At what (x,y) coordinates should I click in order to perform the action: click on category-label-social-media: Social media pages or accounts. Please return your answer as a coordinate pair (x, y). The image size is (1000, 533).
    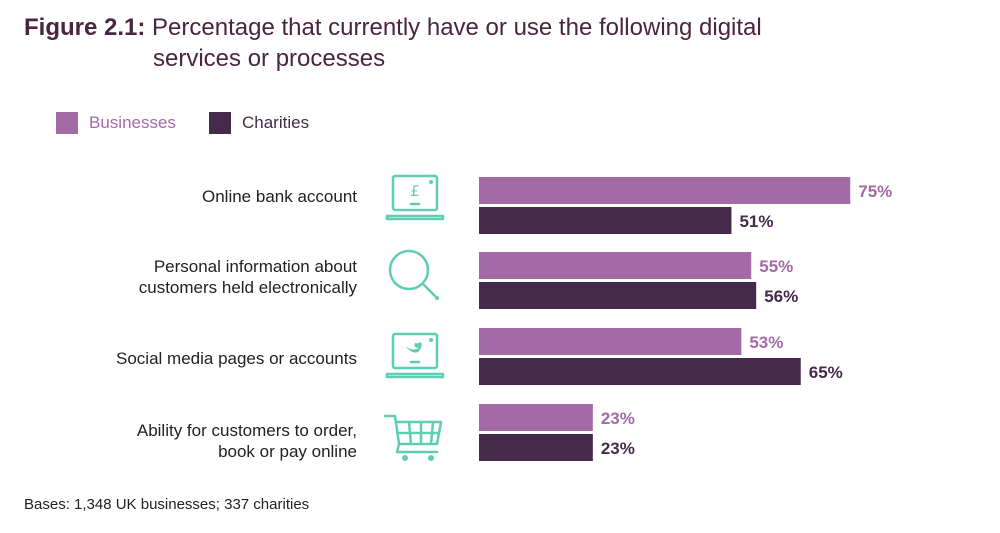
    Looking at the image, I should click on (236, 358).